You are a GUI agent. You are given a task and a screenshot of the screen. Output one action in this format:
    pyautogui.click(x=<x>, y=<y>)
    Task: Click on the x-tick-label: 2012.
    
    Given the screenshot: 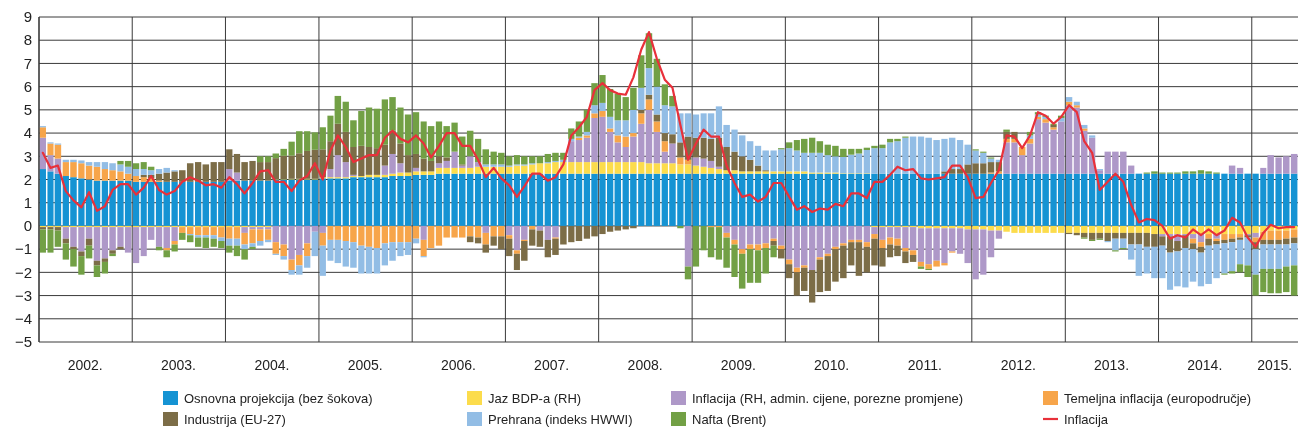 What is the action you would take?
    pyautogui.click(x=1018, y=365)
    